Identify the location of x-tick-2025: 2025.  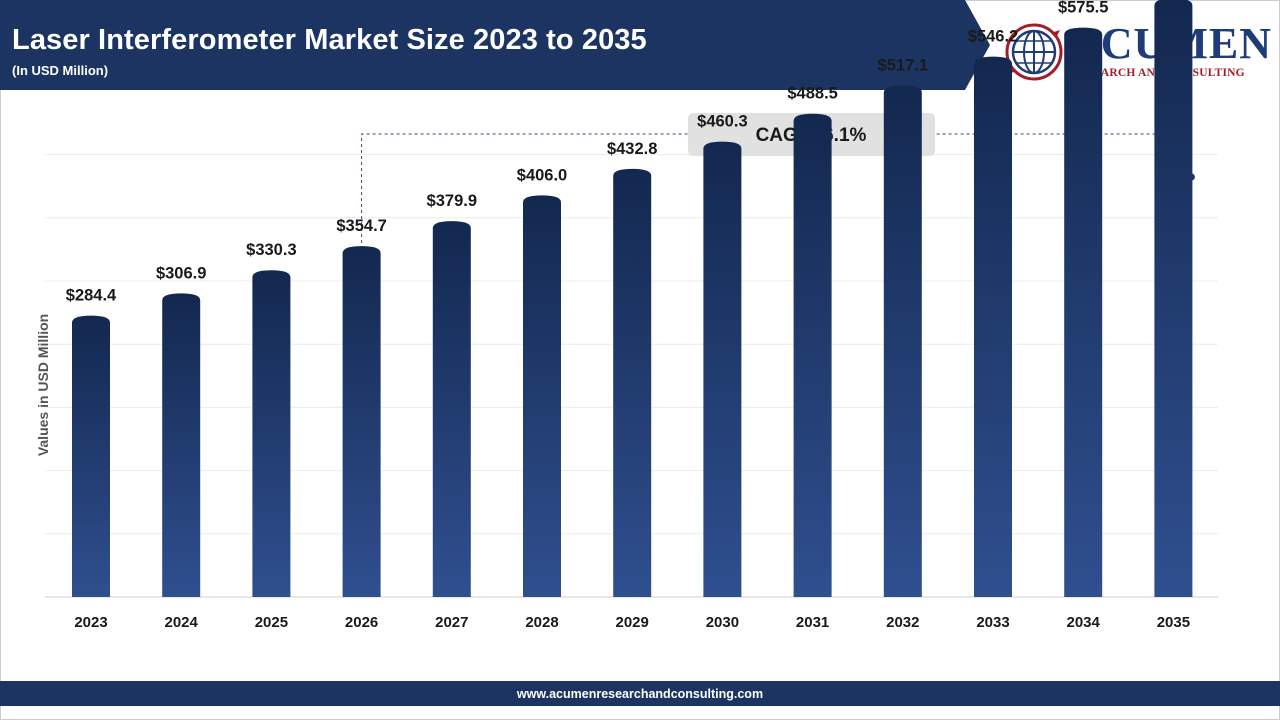
(271, 622).